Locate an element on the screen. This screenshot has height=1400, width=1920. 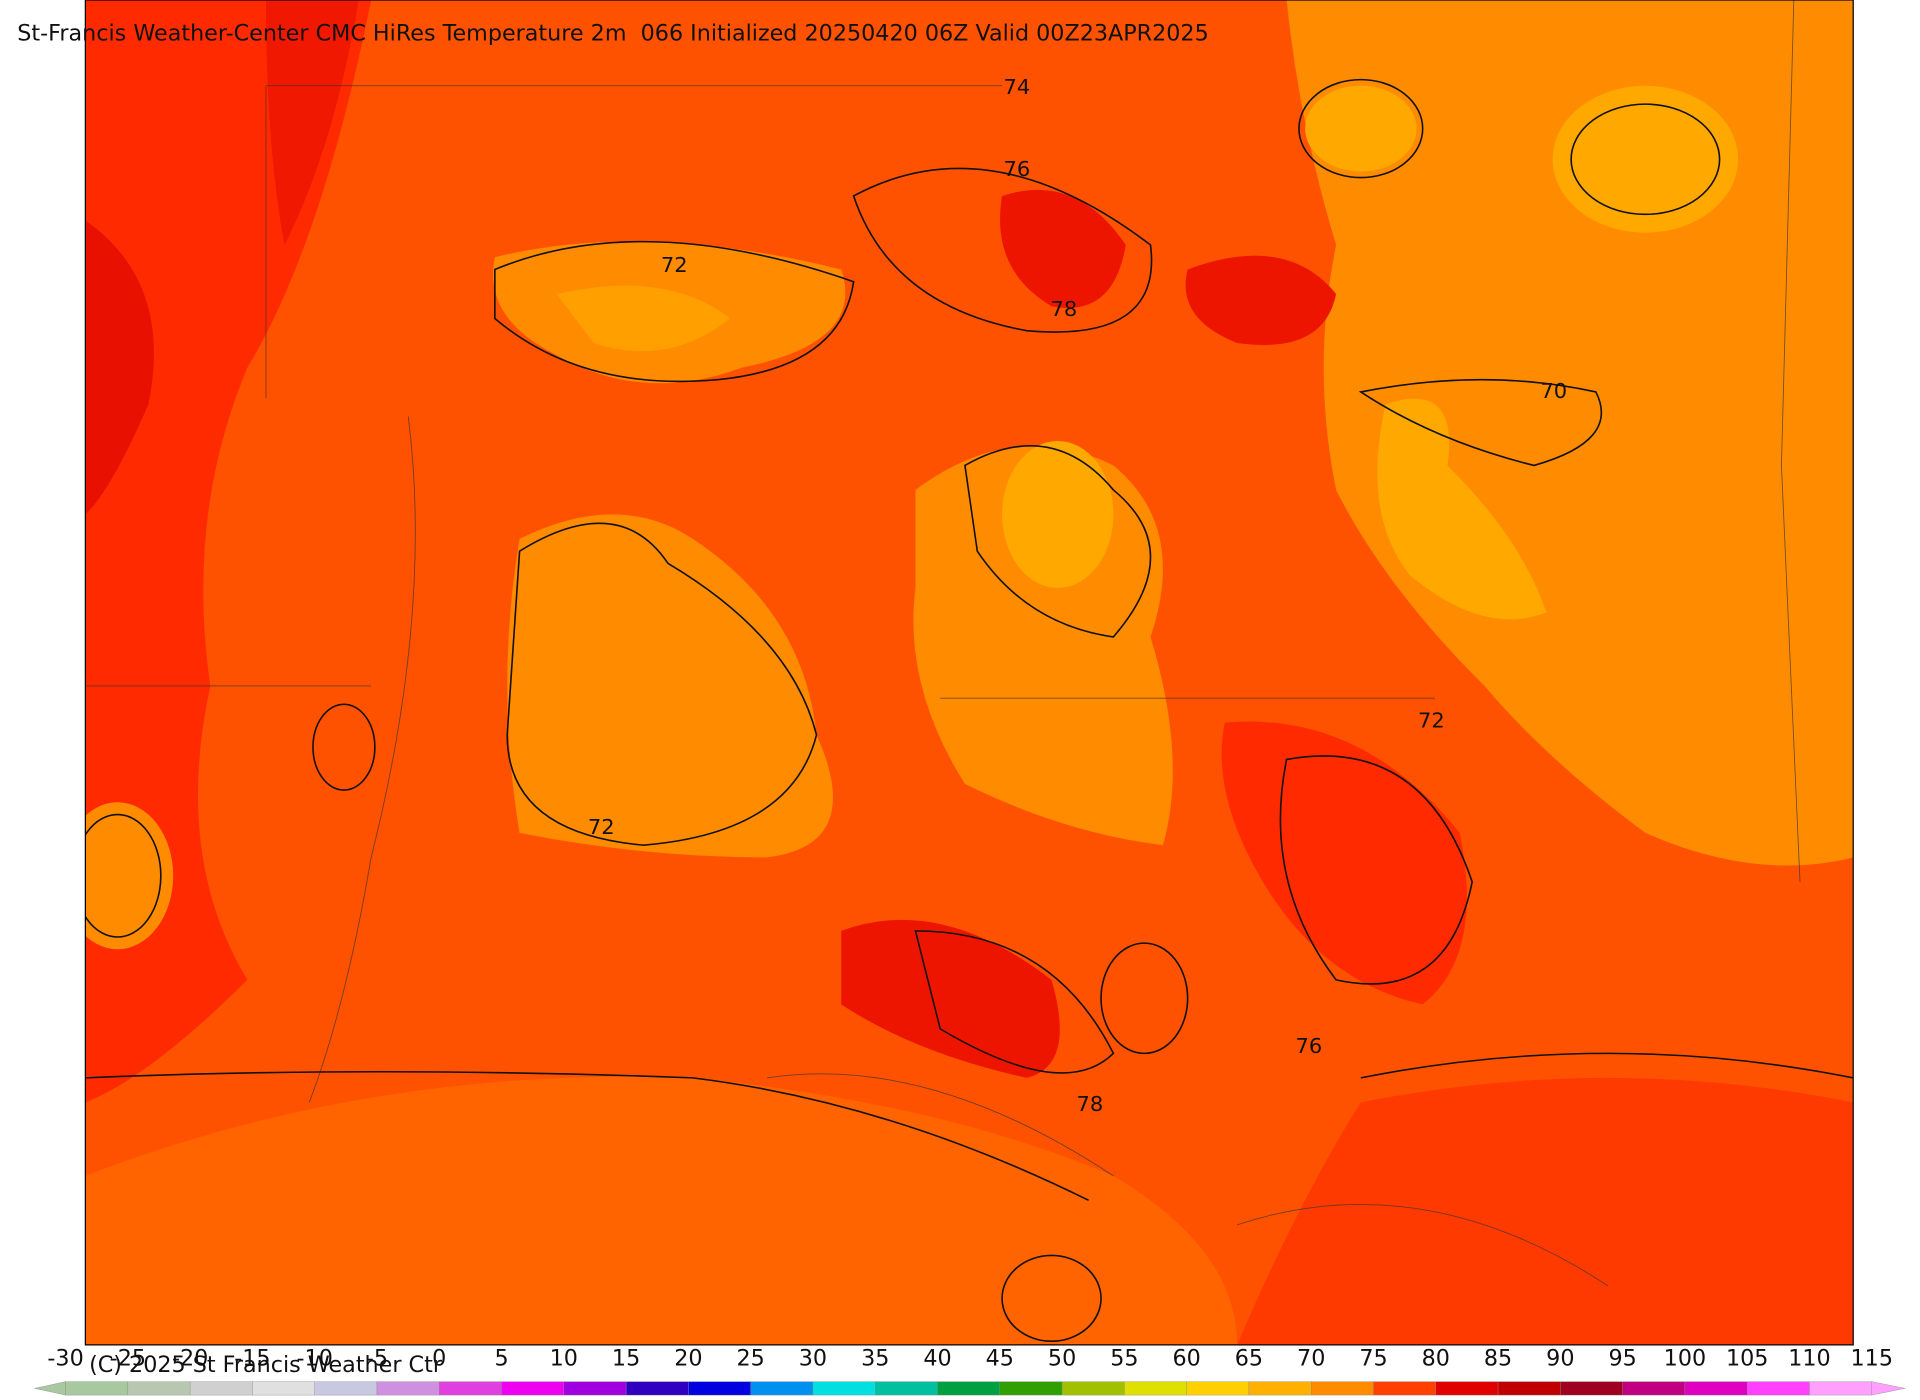
colorbar-tick-label: 100 is located at coordinates (1685, 1359).